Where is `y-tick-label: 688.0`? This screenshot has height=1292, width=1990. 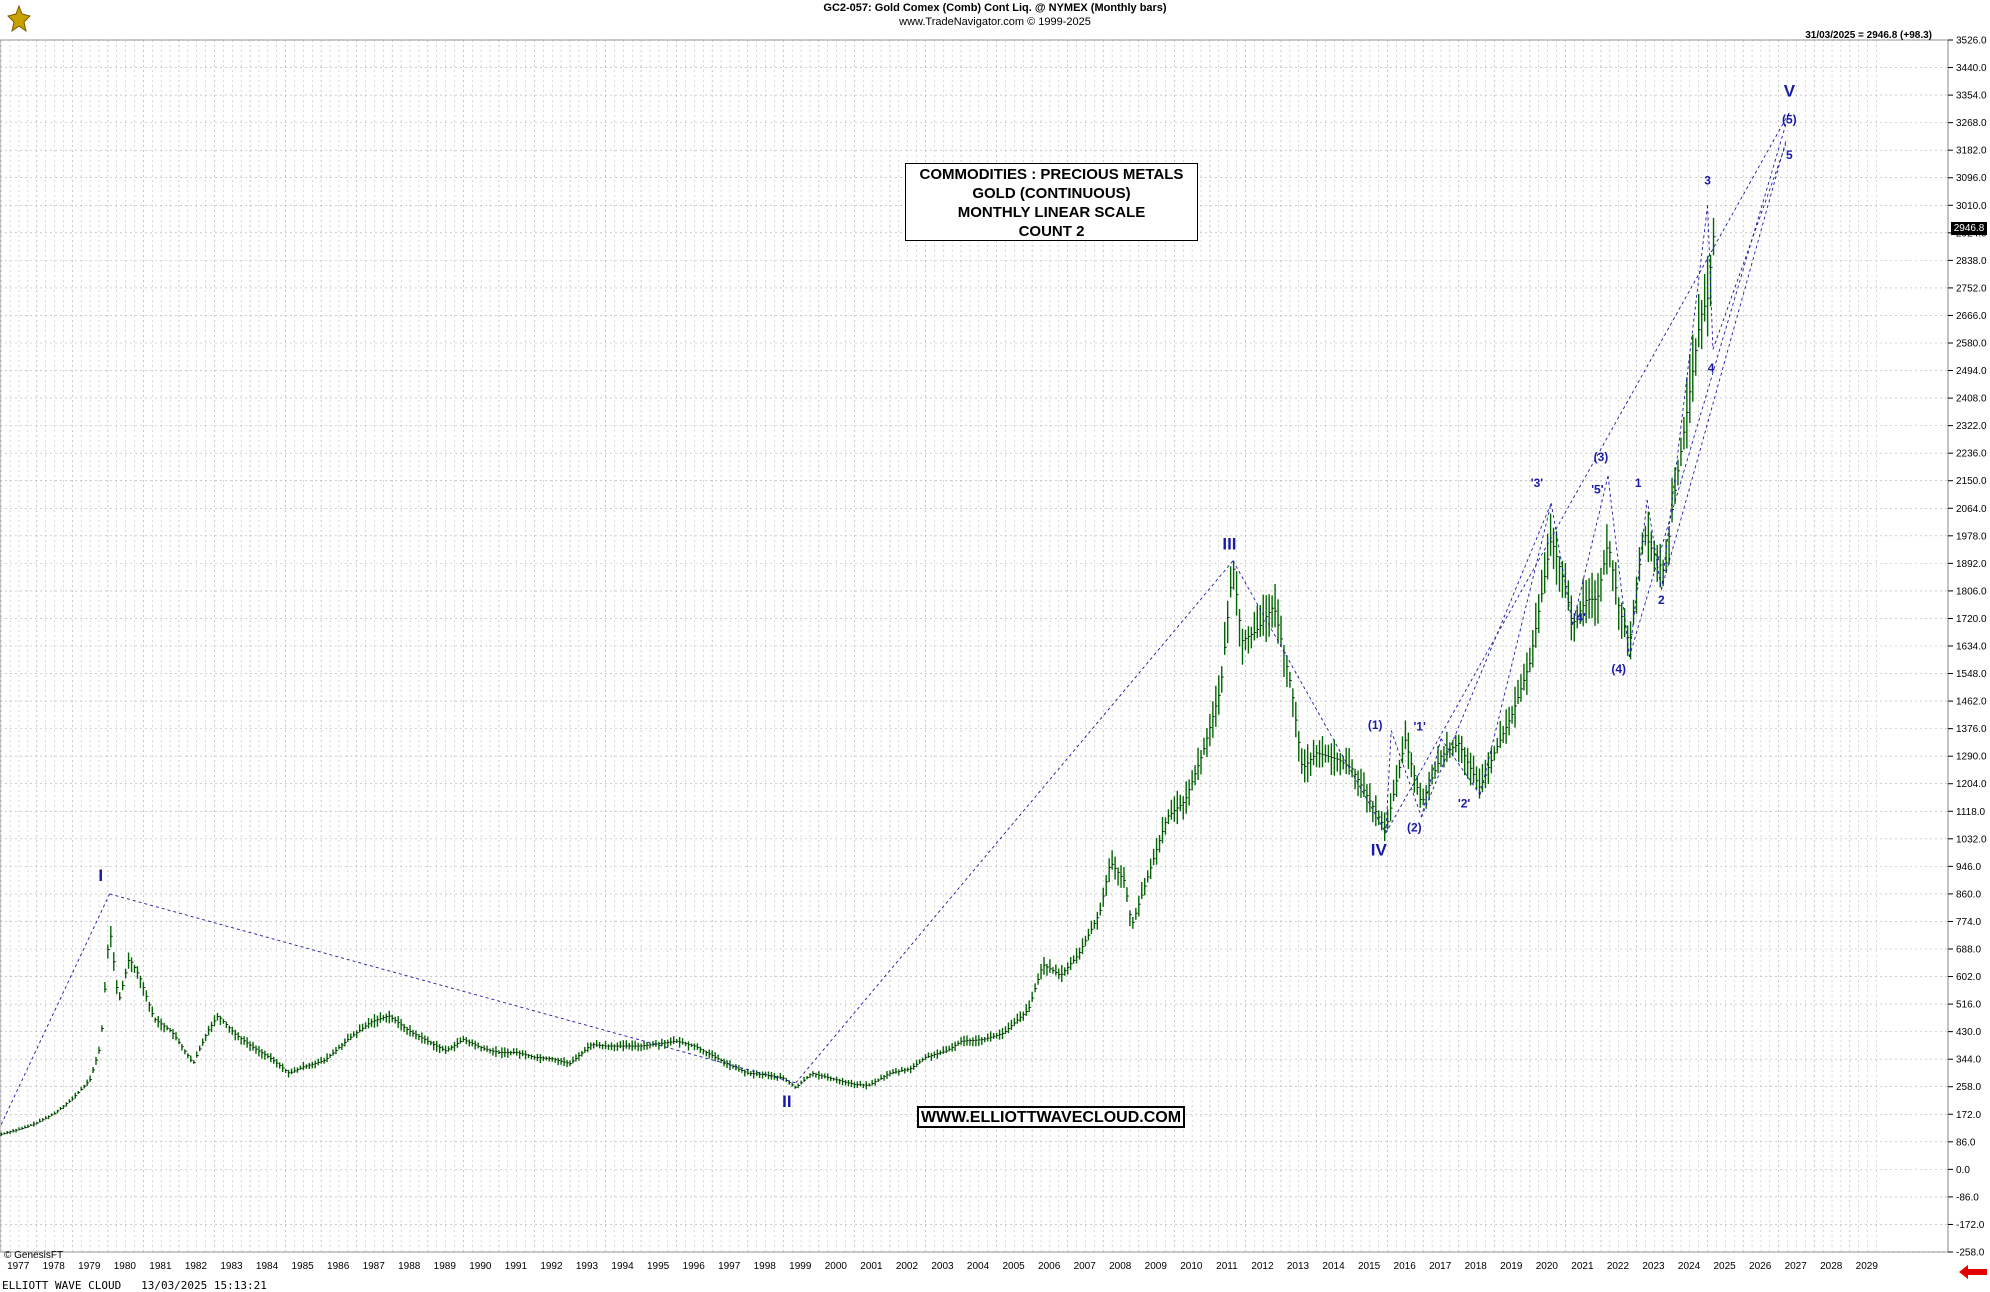 y-tick-label: 688.0 is located at coordinates (1968, 950).